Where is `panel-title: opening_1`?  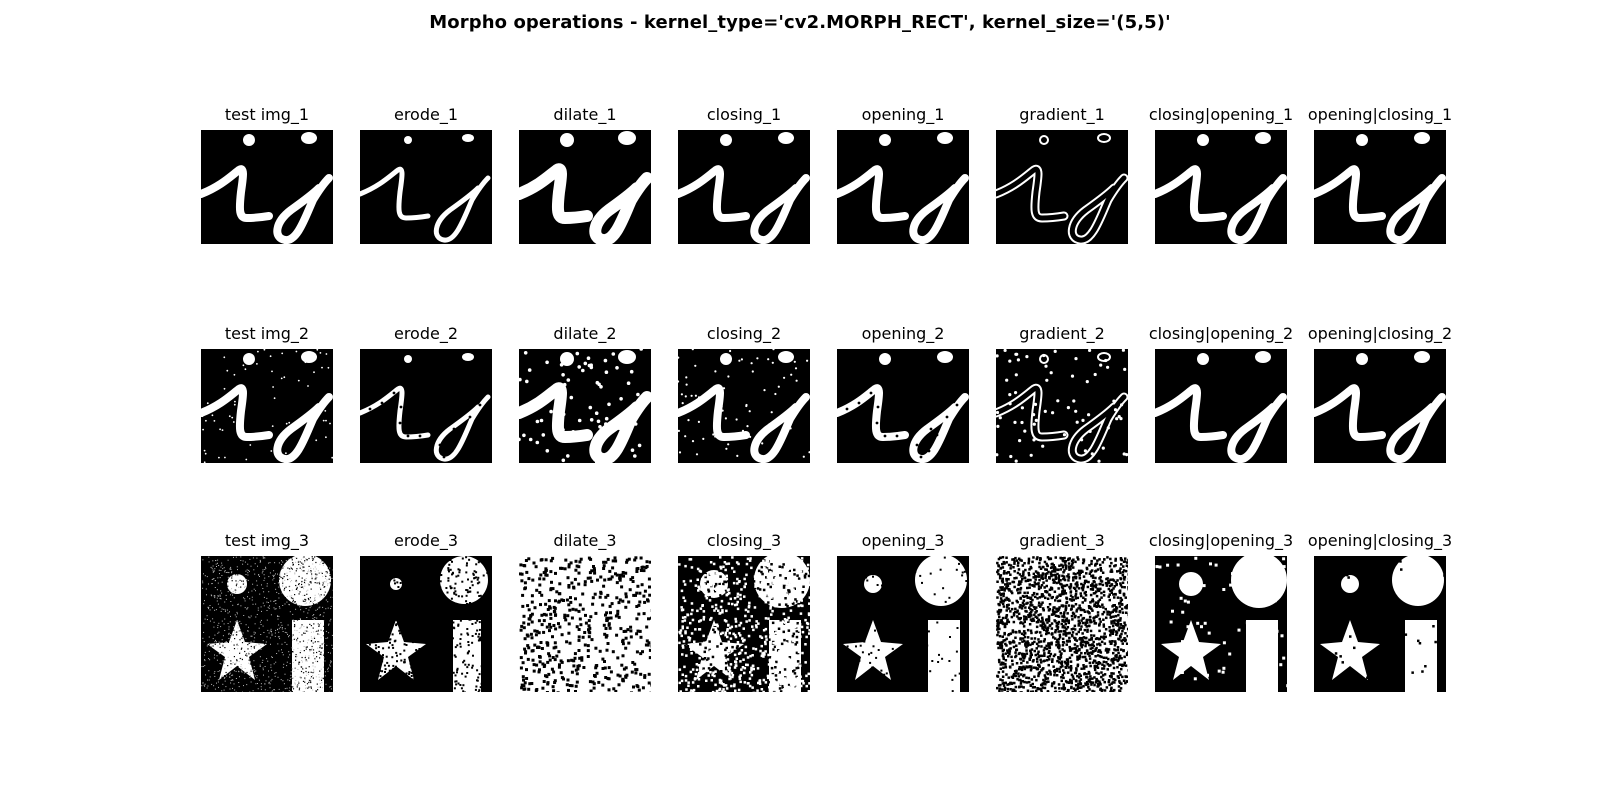
panel-title: opening_1 is located at coordinates (903, 114).